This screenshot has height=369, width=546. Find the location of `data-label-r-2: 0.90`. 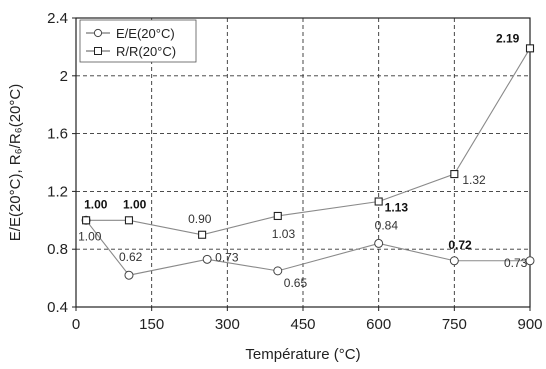

data-label-r-2: 0.90 is located at coordinates (200, 219).